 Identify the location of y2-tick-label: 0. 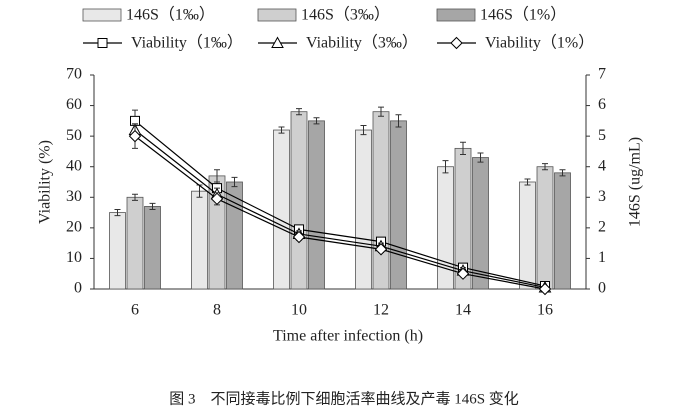
(602, 288).